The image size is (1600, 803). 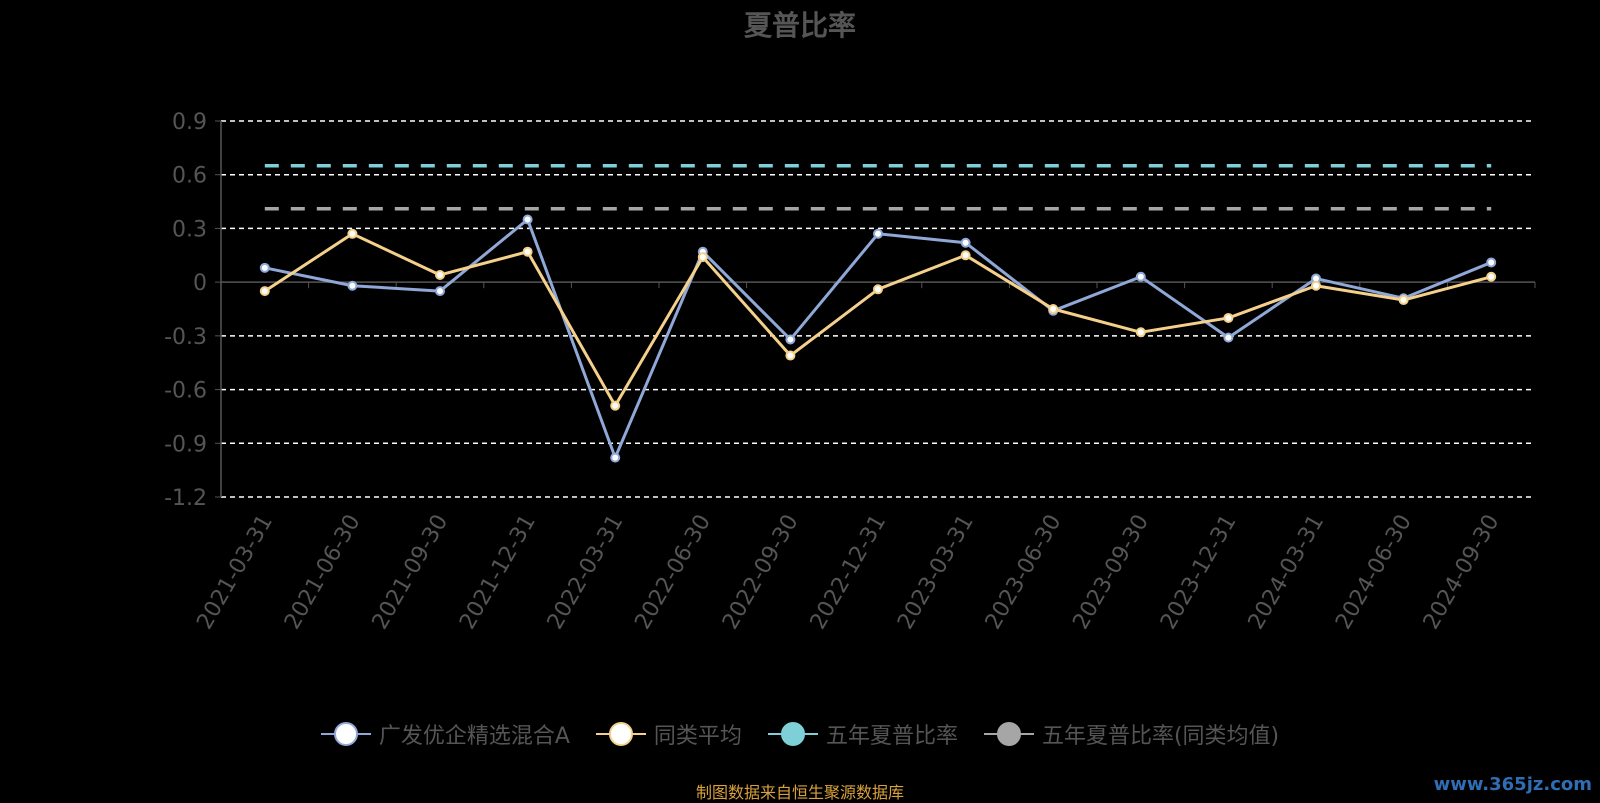 I want to click on reference-lines, so click(x=878, y=187).